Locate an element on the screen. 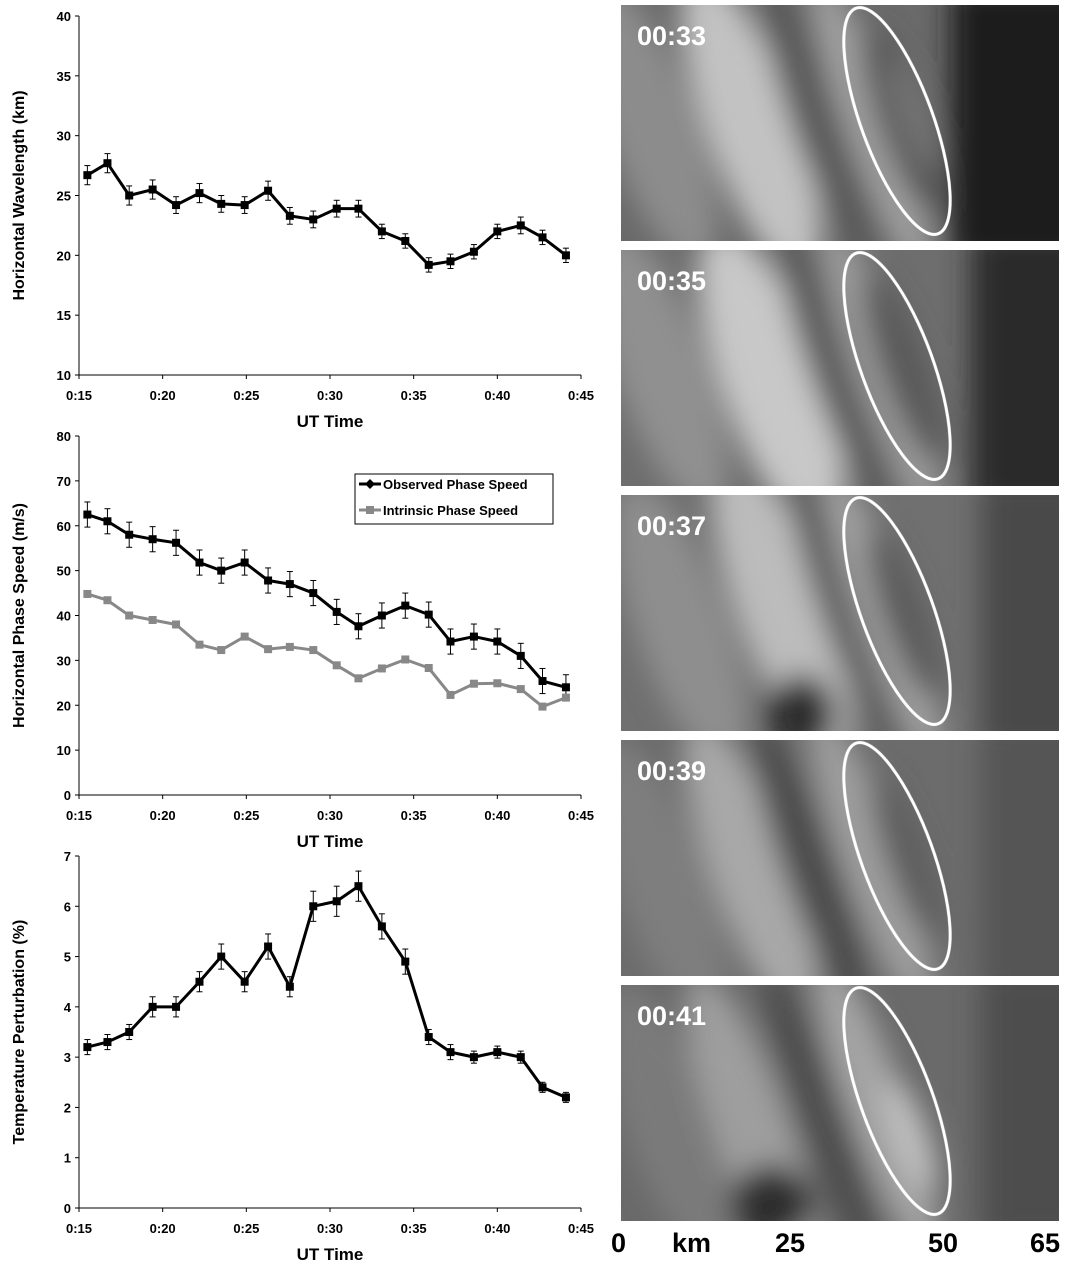  chart-1-ylabel: Horizontal Wavelength (km) is located at coordinates (19, 195).